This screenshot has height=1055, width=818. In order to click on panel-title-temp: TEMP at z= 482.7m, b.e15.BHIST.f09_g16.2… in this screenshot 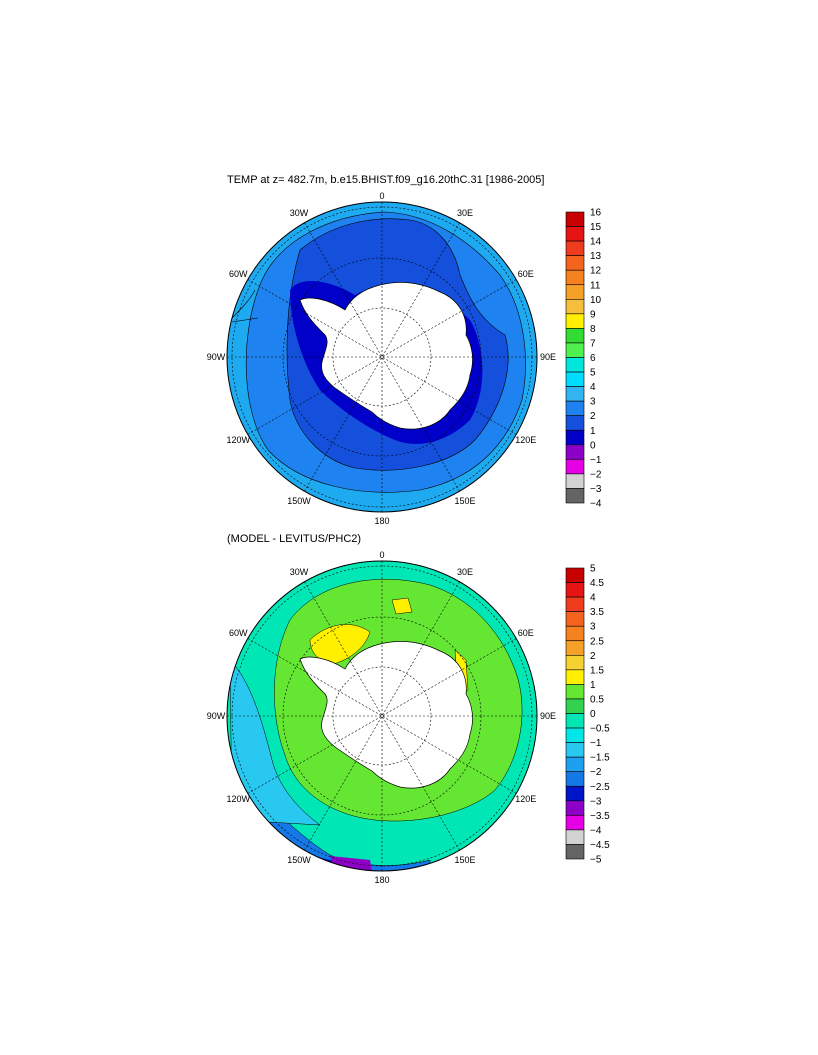, I will do `click(386, 180)`.